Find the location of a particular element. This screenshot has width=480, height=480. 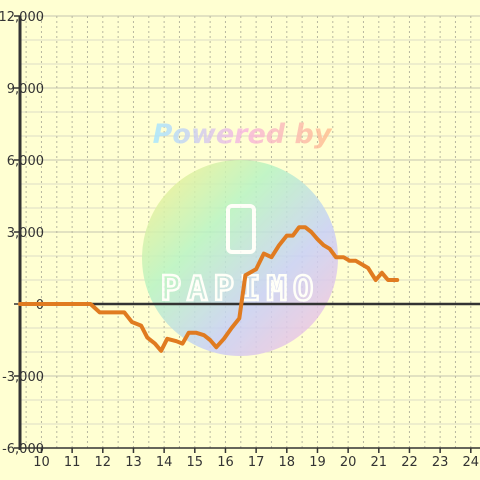

watermark-line-1: Powered by is located at coordinates (243, 134).